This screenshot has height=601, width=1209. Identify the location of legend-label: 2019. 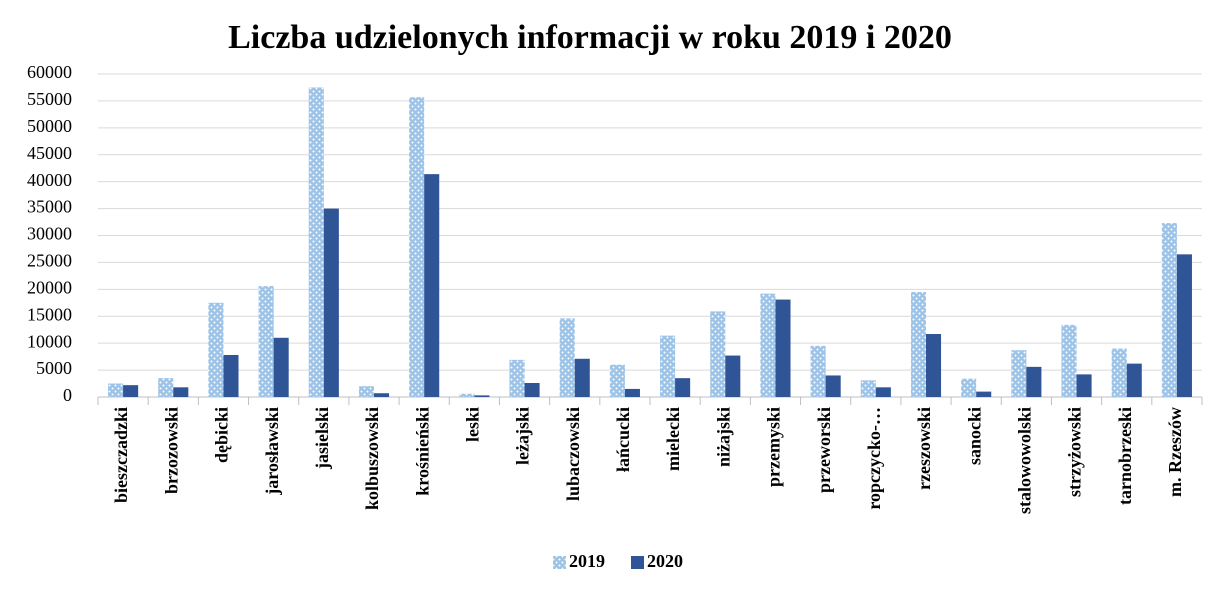
(587, 561).